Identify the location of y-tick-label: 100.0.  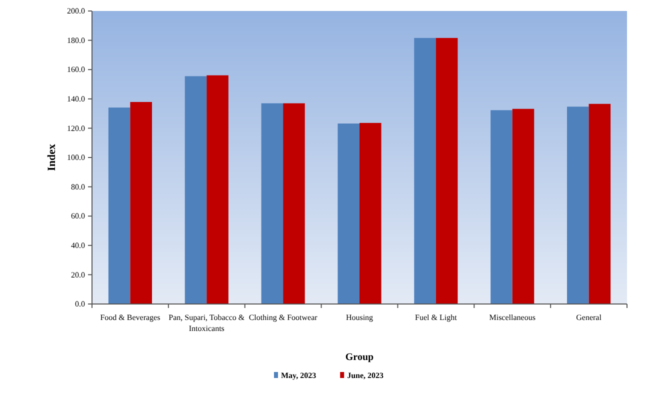
(76, 157).